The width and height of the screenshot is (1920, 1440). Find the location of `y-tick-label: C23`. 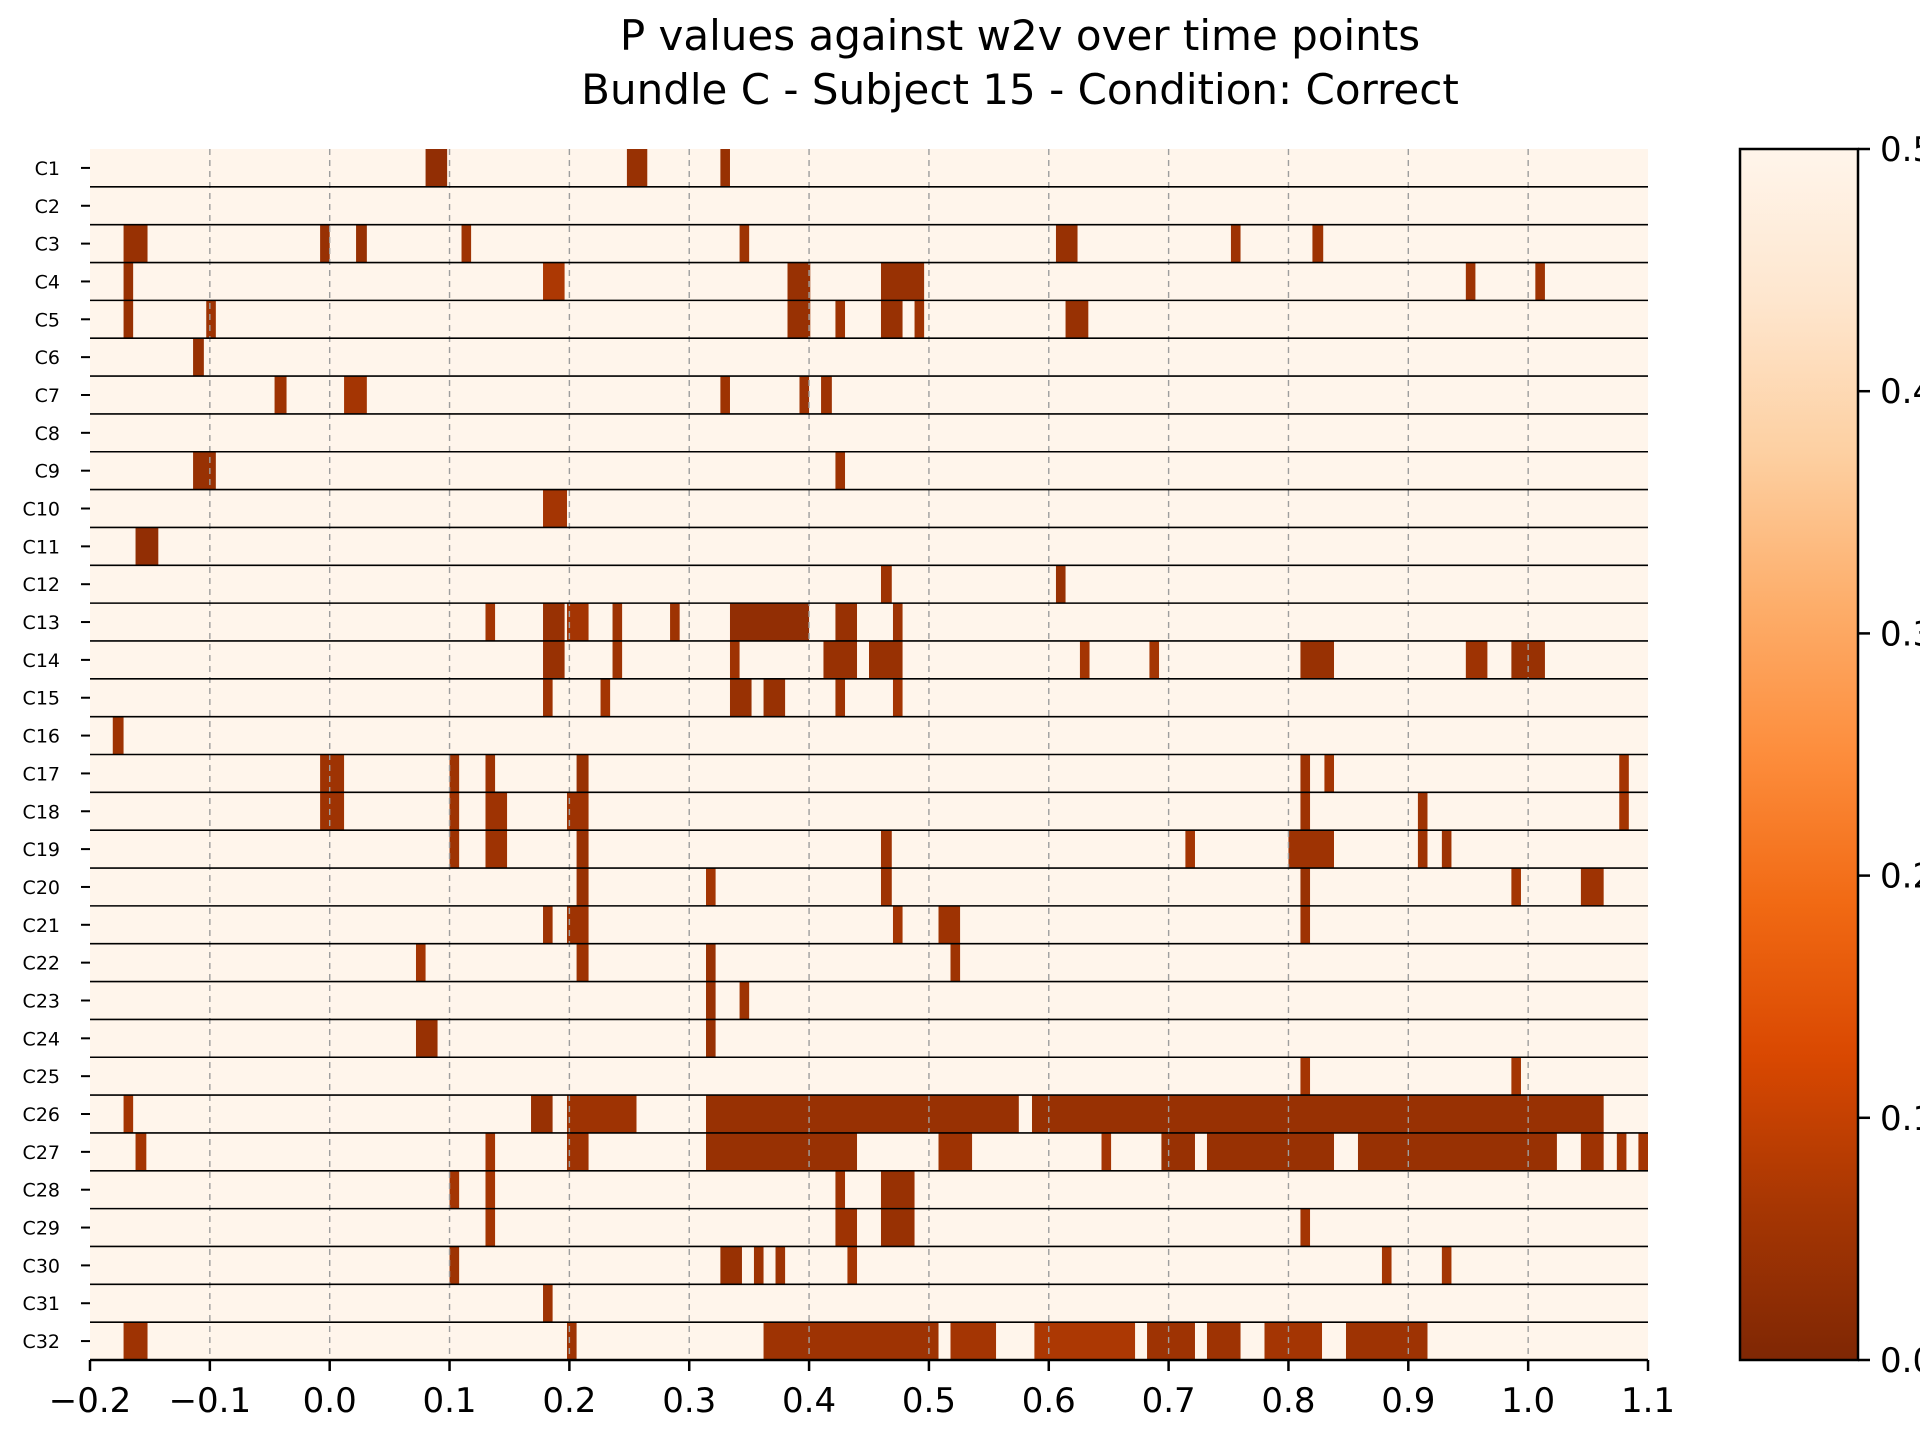

y-tick-label: C23 is located at coordinates (41, 1001).